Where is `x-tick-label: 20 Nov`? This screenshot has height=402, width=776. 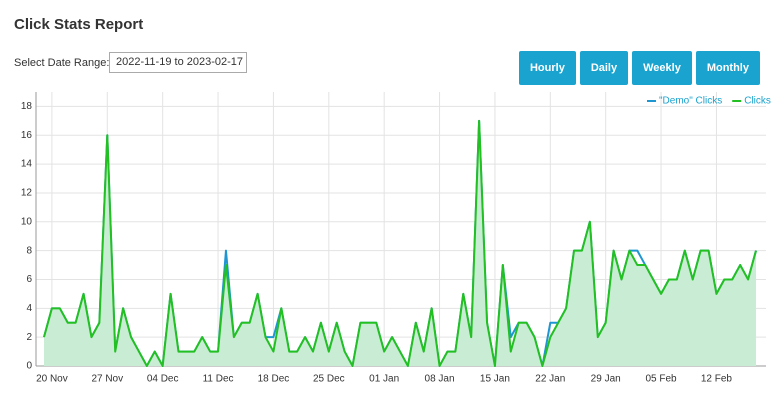 x-tick-label: 20 Nov is located at coordinates (52, 379).